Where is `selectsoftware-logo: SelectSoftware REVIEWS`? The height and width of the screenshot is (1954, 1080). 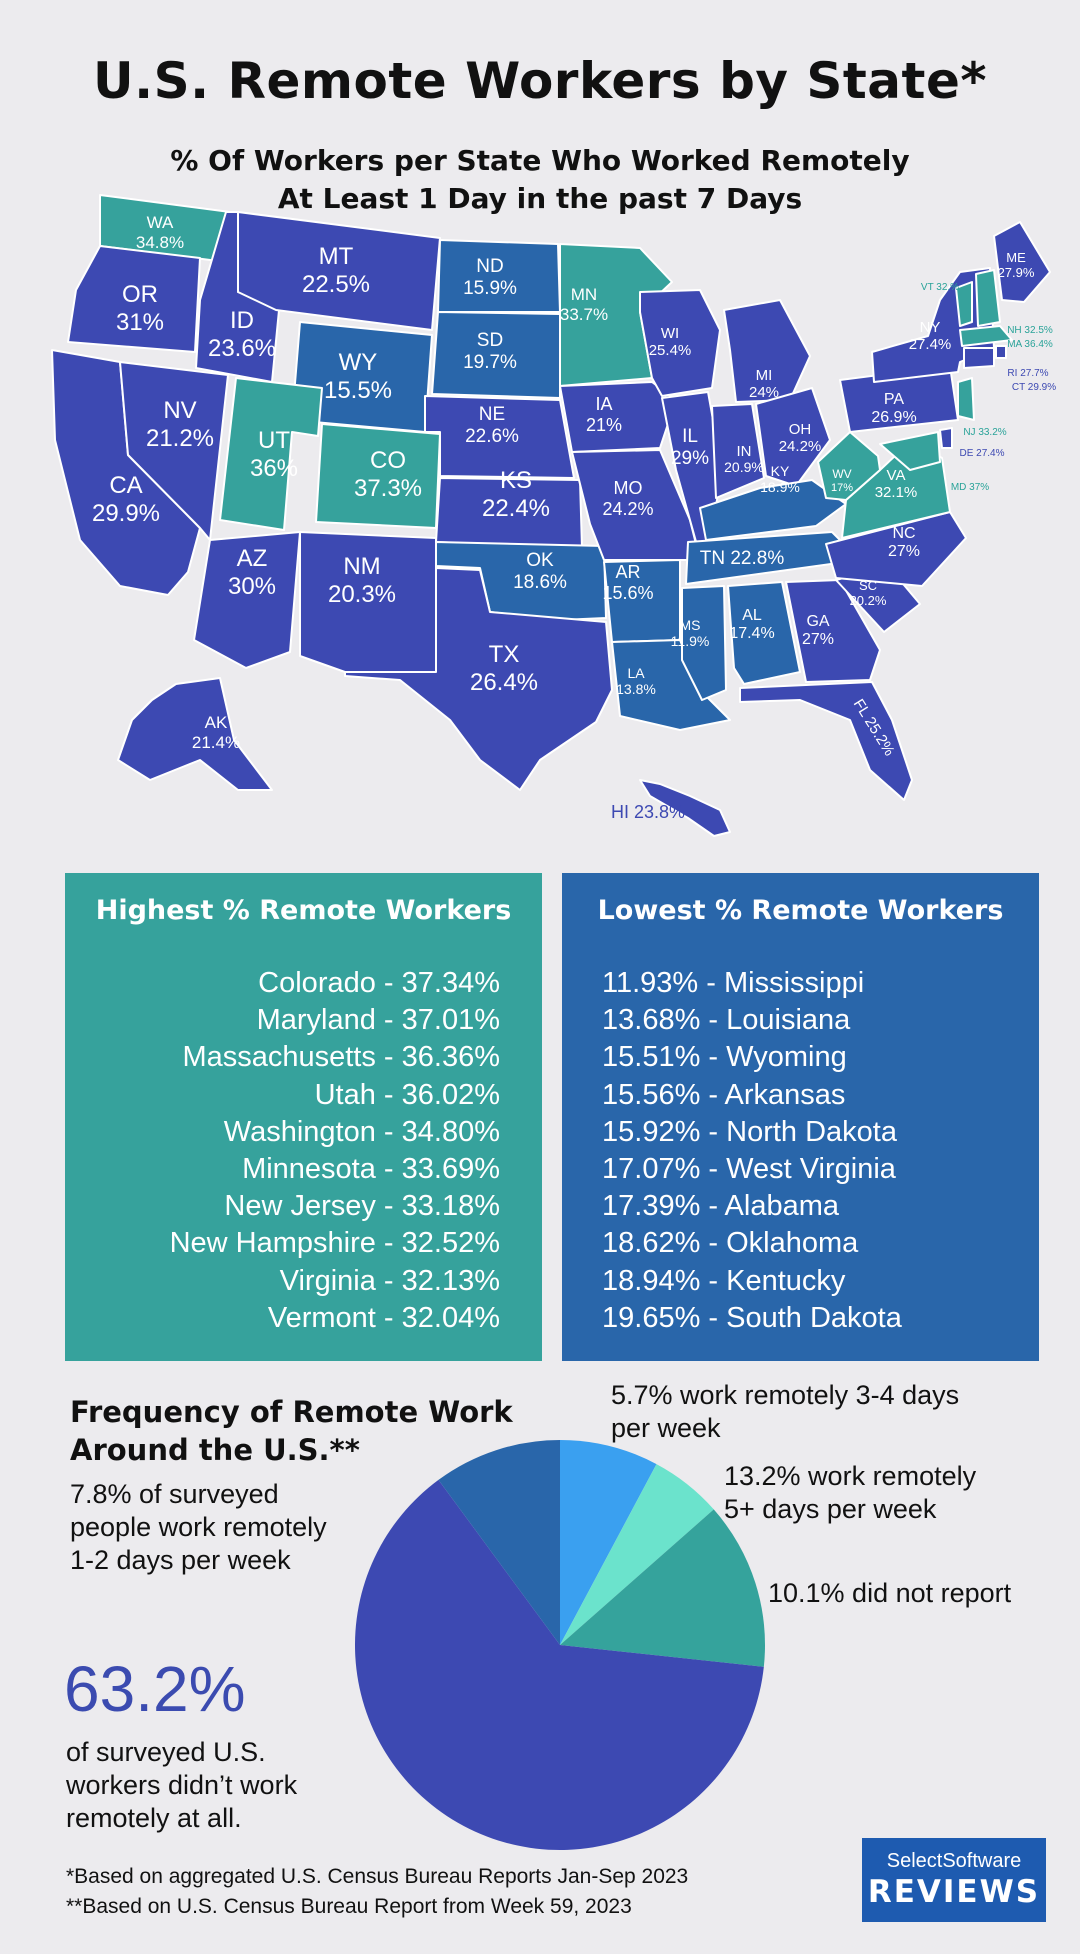 selectsoftware-logo: SelectSoftware REVIEWS is located at coordinates (954, 1880).